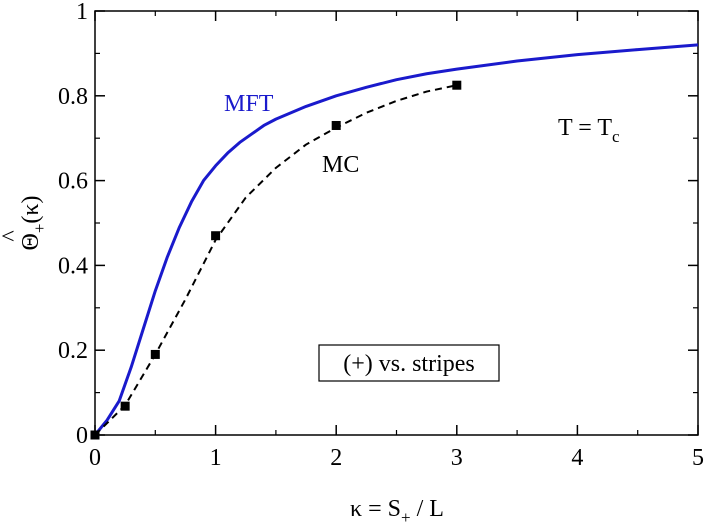 The height and width of the screenshot is (531, 706). Describe the element at coordinates (340, 165) in the screenshot. I see `mc-label: MC` at that location.